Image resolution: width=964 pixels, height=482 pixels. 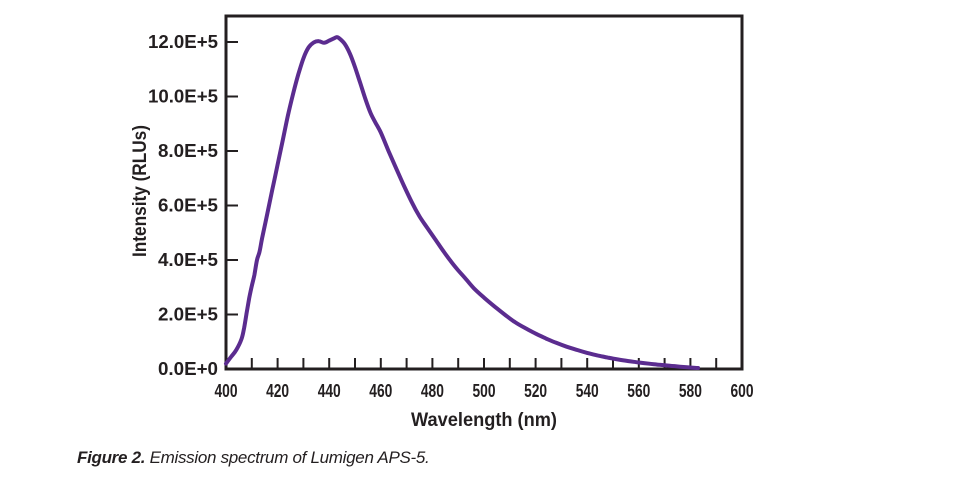 What do you see at coordinates (484, 420) in the screenshot?
I see `x-axis-title: Wavelength (nm)` at bounding box center [484, 420].